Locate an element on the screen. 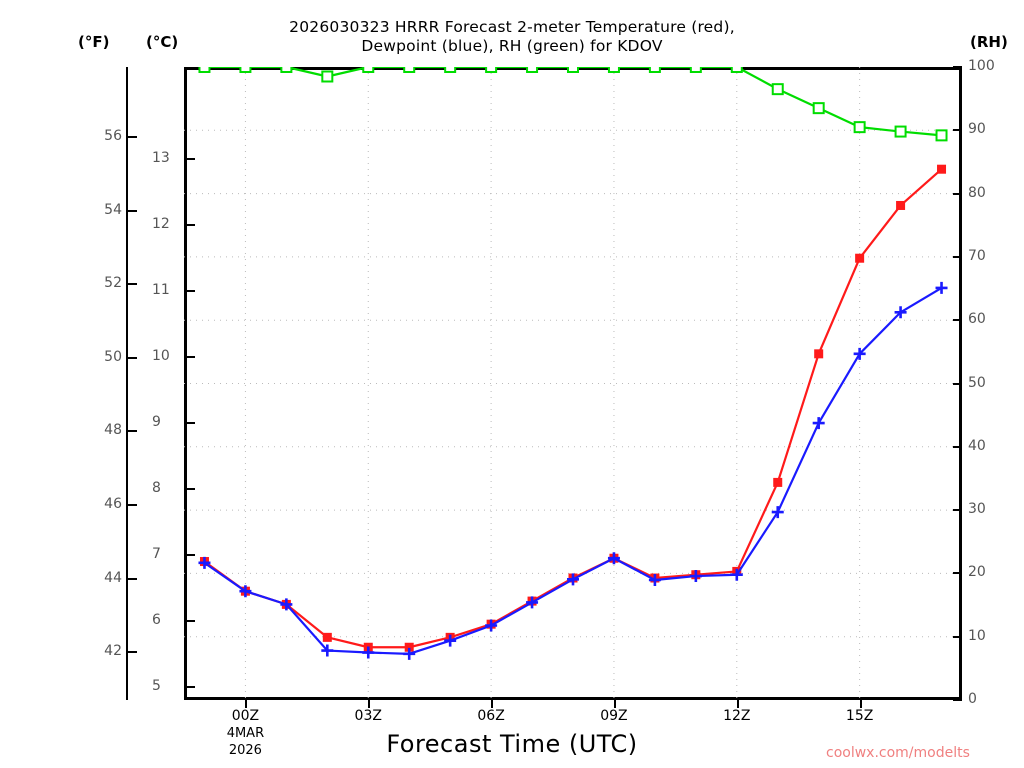 Image resolution: width=1024 pixels, height=768 pixels. rh-tick: 30 is located at coordinates (977, 509).